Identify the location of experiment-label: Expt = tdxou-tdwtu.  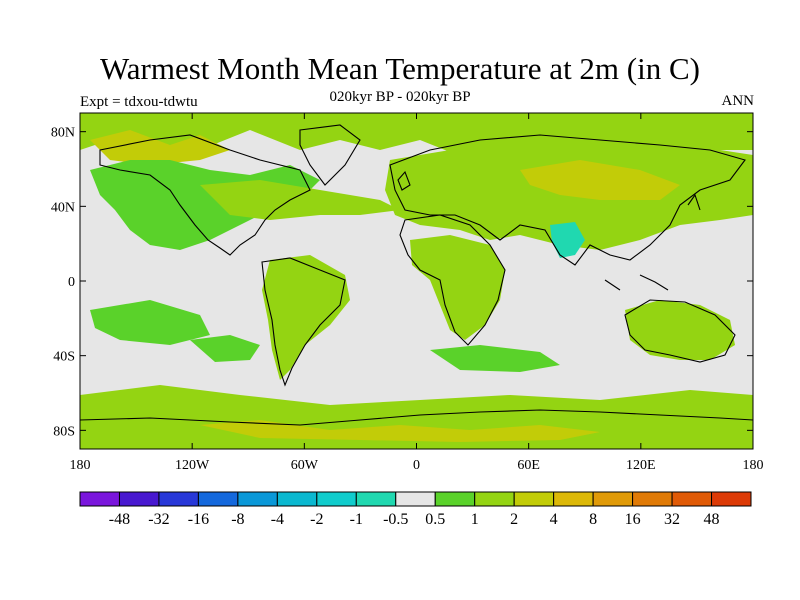
(139, 102).